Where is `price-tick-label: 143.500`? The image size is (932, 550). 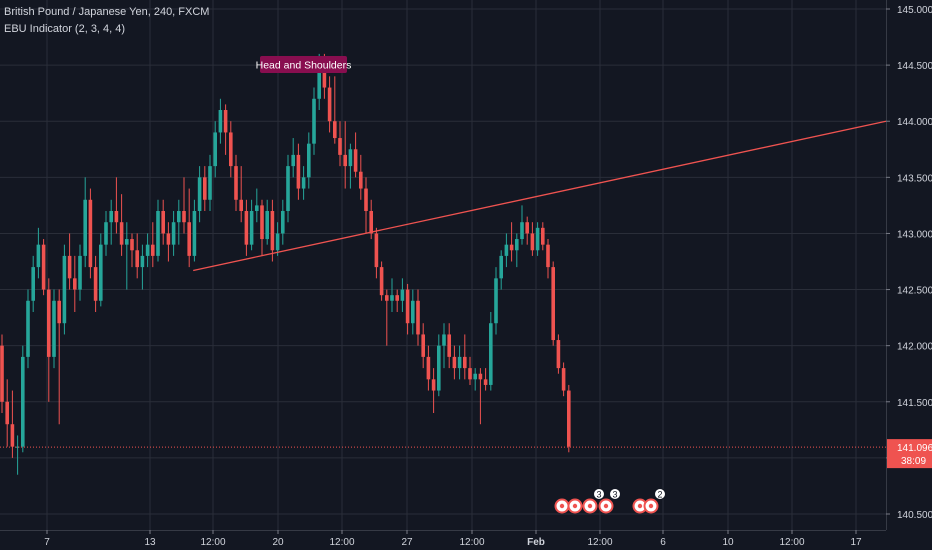 price-tick-label: 143.500 is located at coordinates (914, 178).